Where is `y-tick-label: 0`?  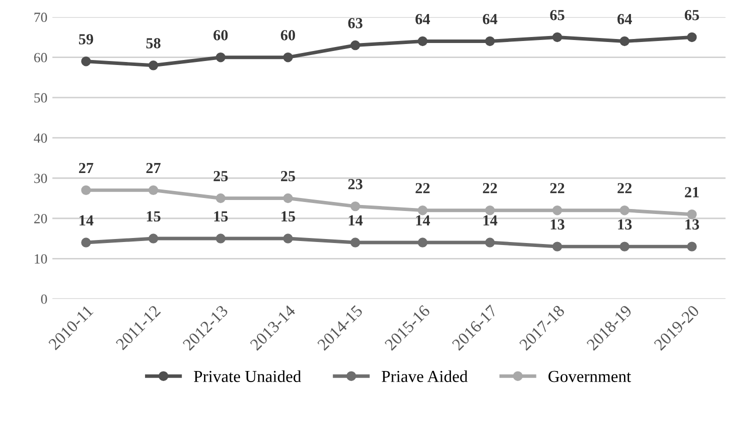 y-tick-label: 0 is located at coordinates (44, 299).